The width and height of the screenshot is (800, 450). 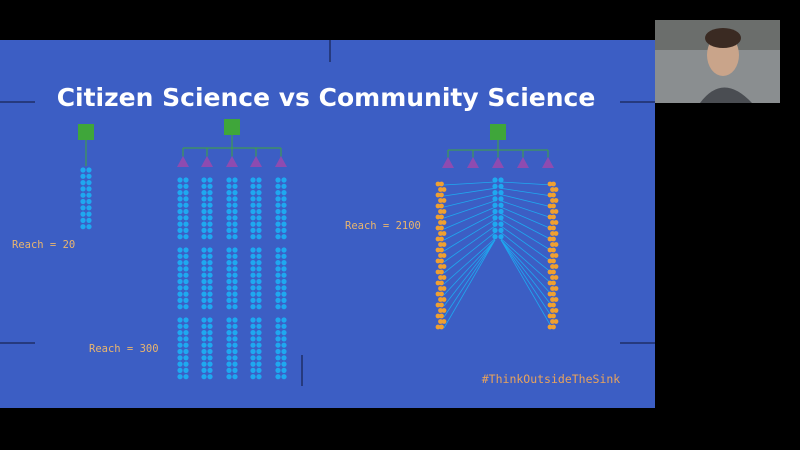 I want to click on node, so click(x=281, y=161).